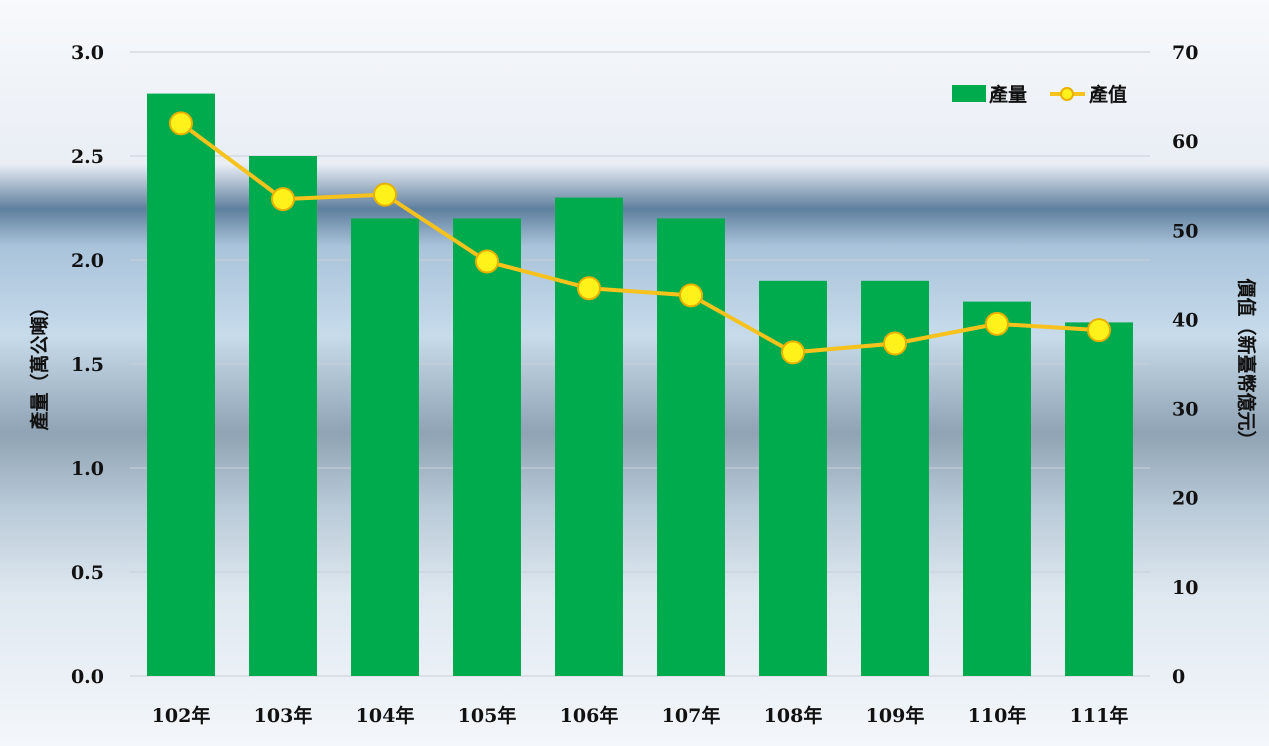 This screenshot has width=1269, height=746. I want to click on legend-bar-swatch, so click(969, 93).